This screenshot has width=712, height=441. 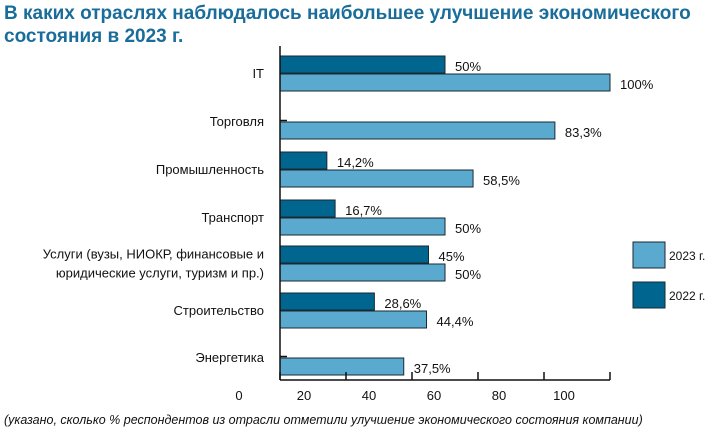 I want to click on category-label: Транспорт, so click(x=232, y=217).